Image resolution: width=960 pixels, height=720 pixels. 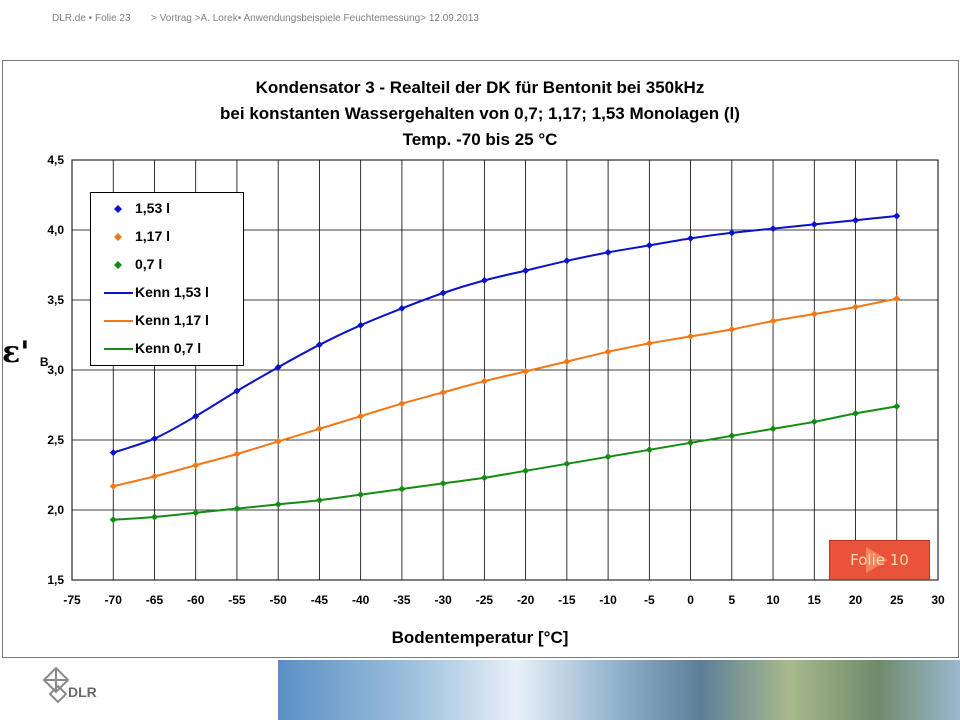 I want to click on legend-label: Kenn 1,53 l, so click(x=172, y=292).